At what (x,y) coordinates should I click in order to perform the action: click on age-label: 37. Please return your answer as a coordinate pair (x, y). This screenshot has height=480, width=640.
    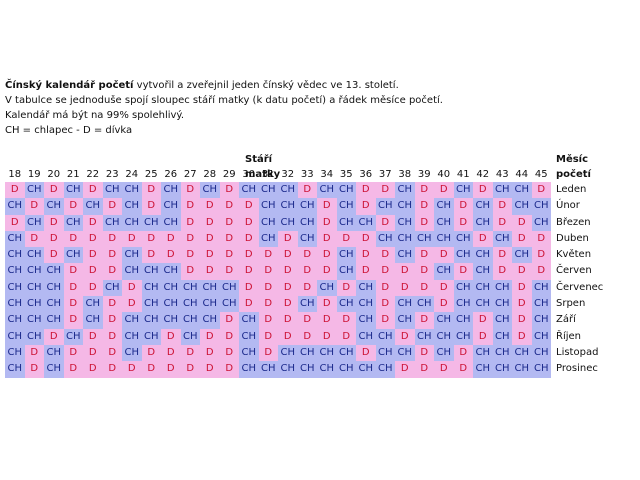
    Looking at the image, I should click on (385, 174).